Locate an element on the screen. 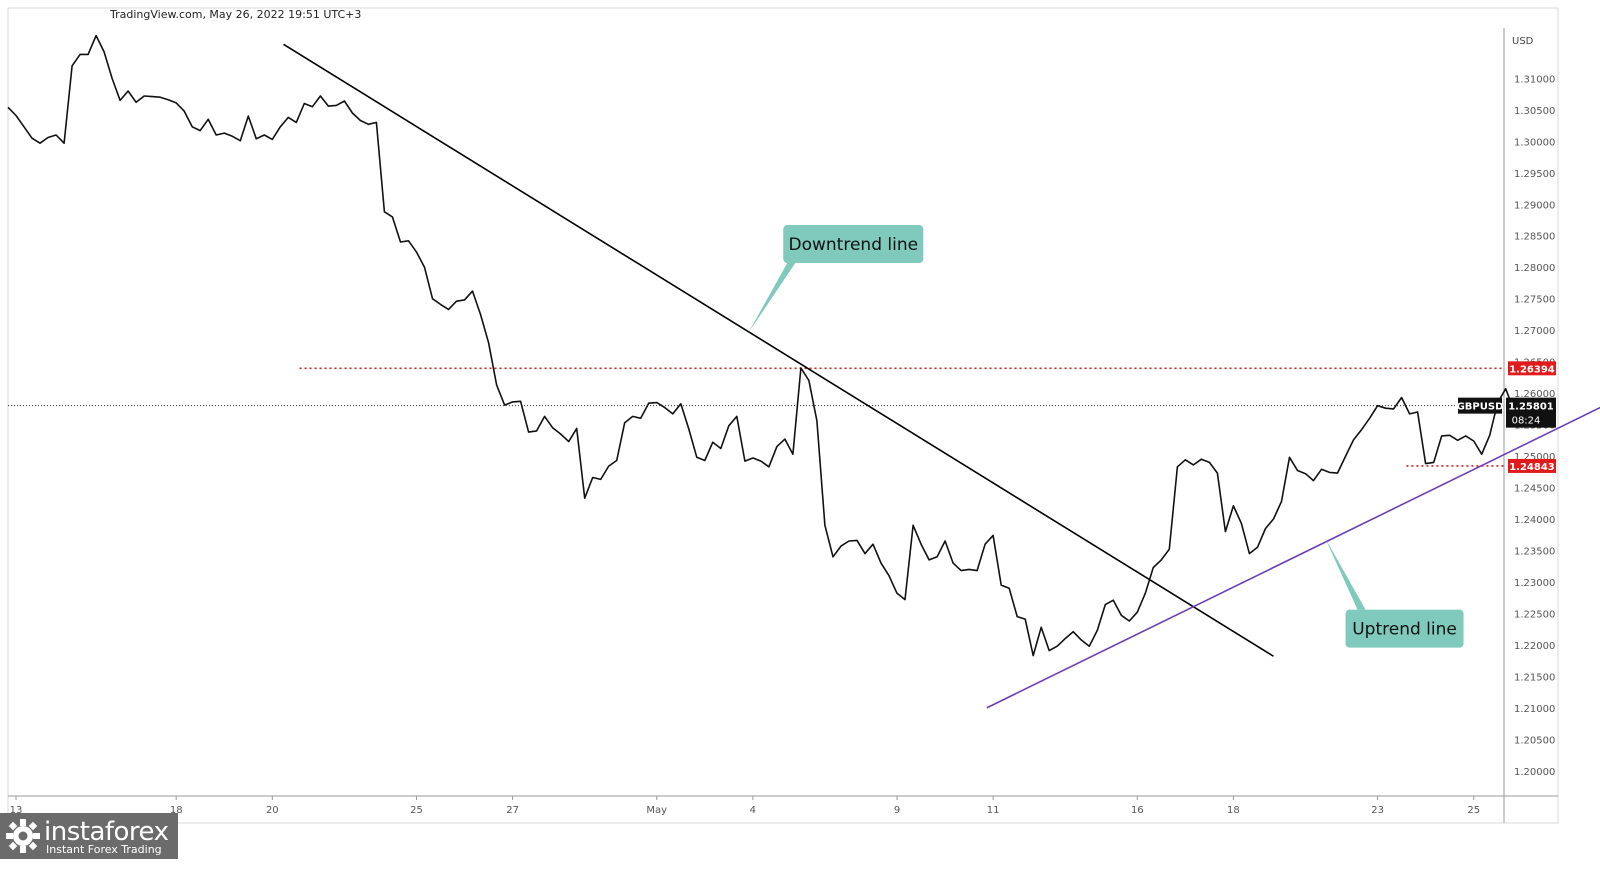 The image size is (1600, 879). countdown-label: 08:24 is located at coordinates (1526, 421).